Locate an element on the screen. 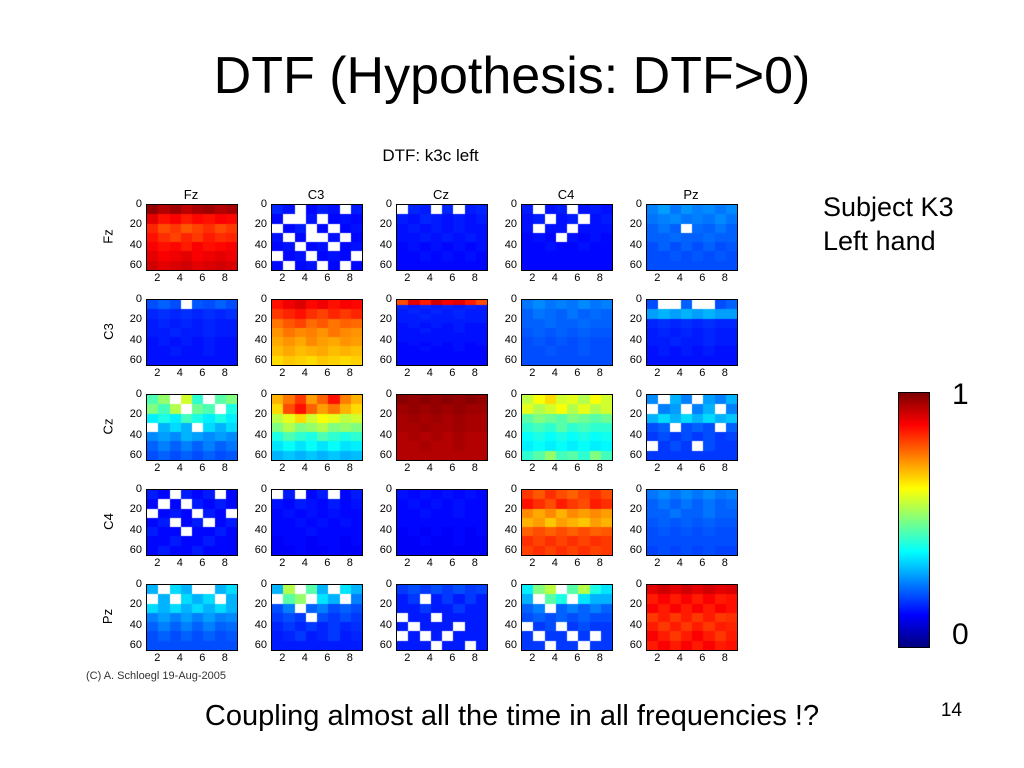 The width and height of the screenshot is (1024, 768). col-header-Cz: Cz is located at coordinates (441, 194).